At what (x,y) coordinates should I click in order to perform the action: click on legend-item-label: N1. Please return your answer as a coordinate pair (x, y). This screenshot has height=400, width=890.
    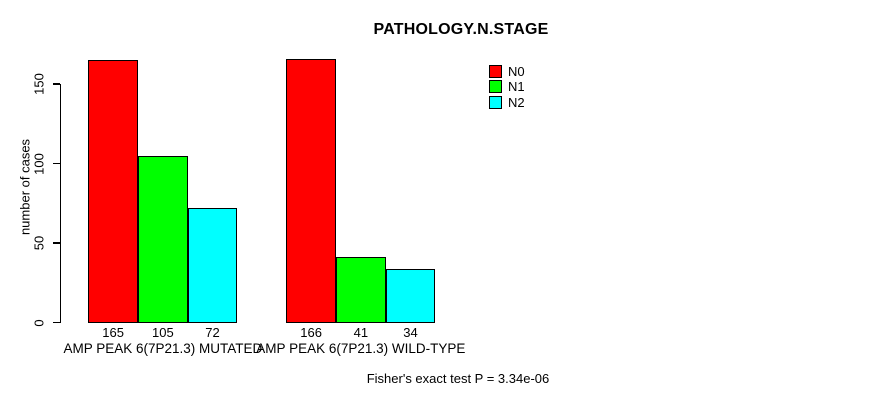
    Looking at the image, I should click on (516, 87).